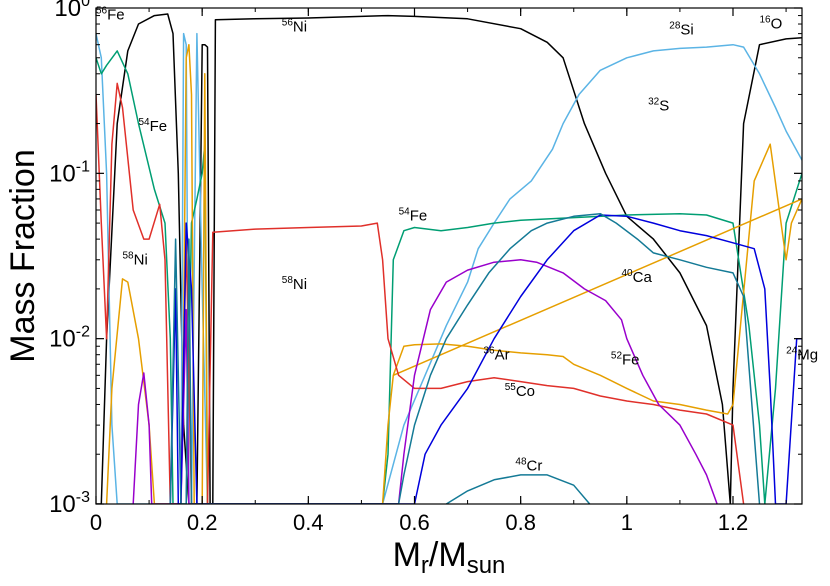 This screenshot has height=586, width=830. What do you see at coordinates (490, 350) in the screenshot?
I see `isotope-mass-number: 36` at bounding box center [490, 350].